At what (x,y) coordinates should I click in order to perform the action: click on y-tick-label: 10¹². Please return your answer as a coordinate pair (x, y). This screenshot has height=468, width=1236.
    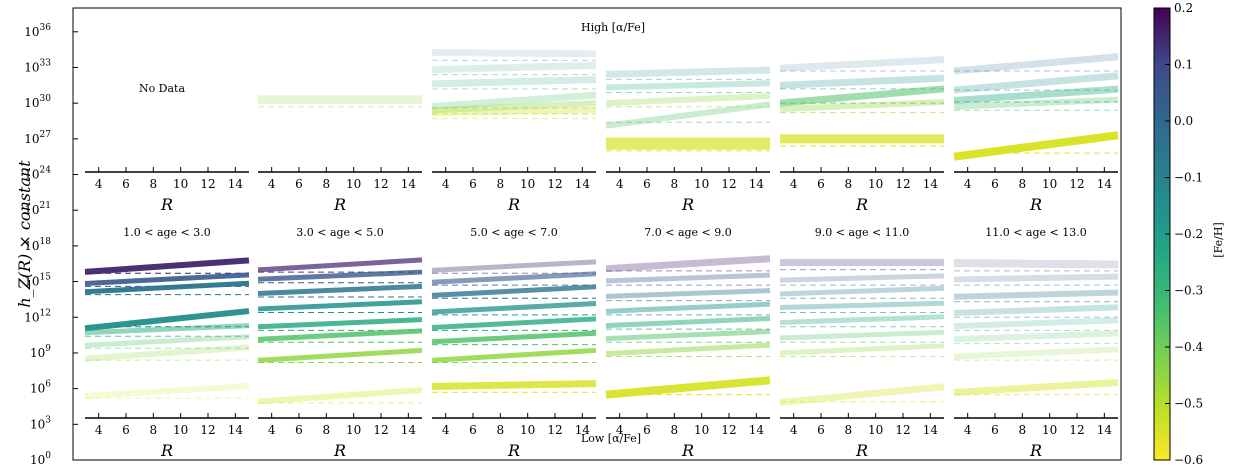
    Looking at the image, I should click on (37, 316).